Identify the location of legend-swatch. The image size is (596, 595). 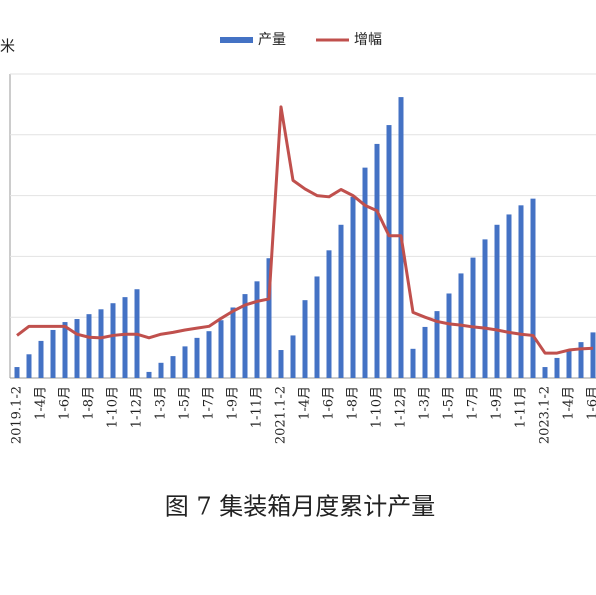
(236, 40).